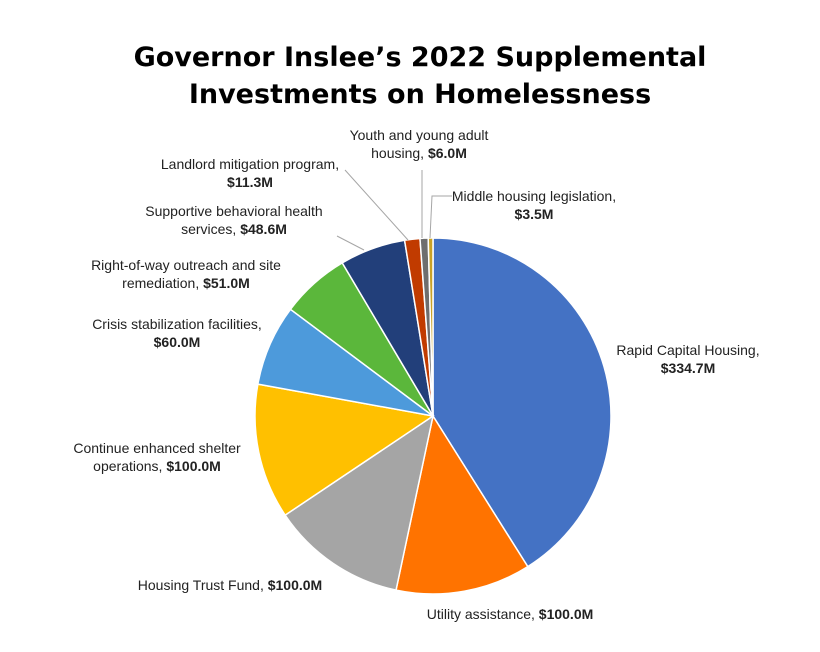 Image resolution: width=820 pixels, height=652 pixels. What do you see at coordinates (534, 205) in the screenshot?
I see `slice-label-middle-housing-legislation: Middle housing legislation, $3.5M` at bounding box center [534, 205].